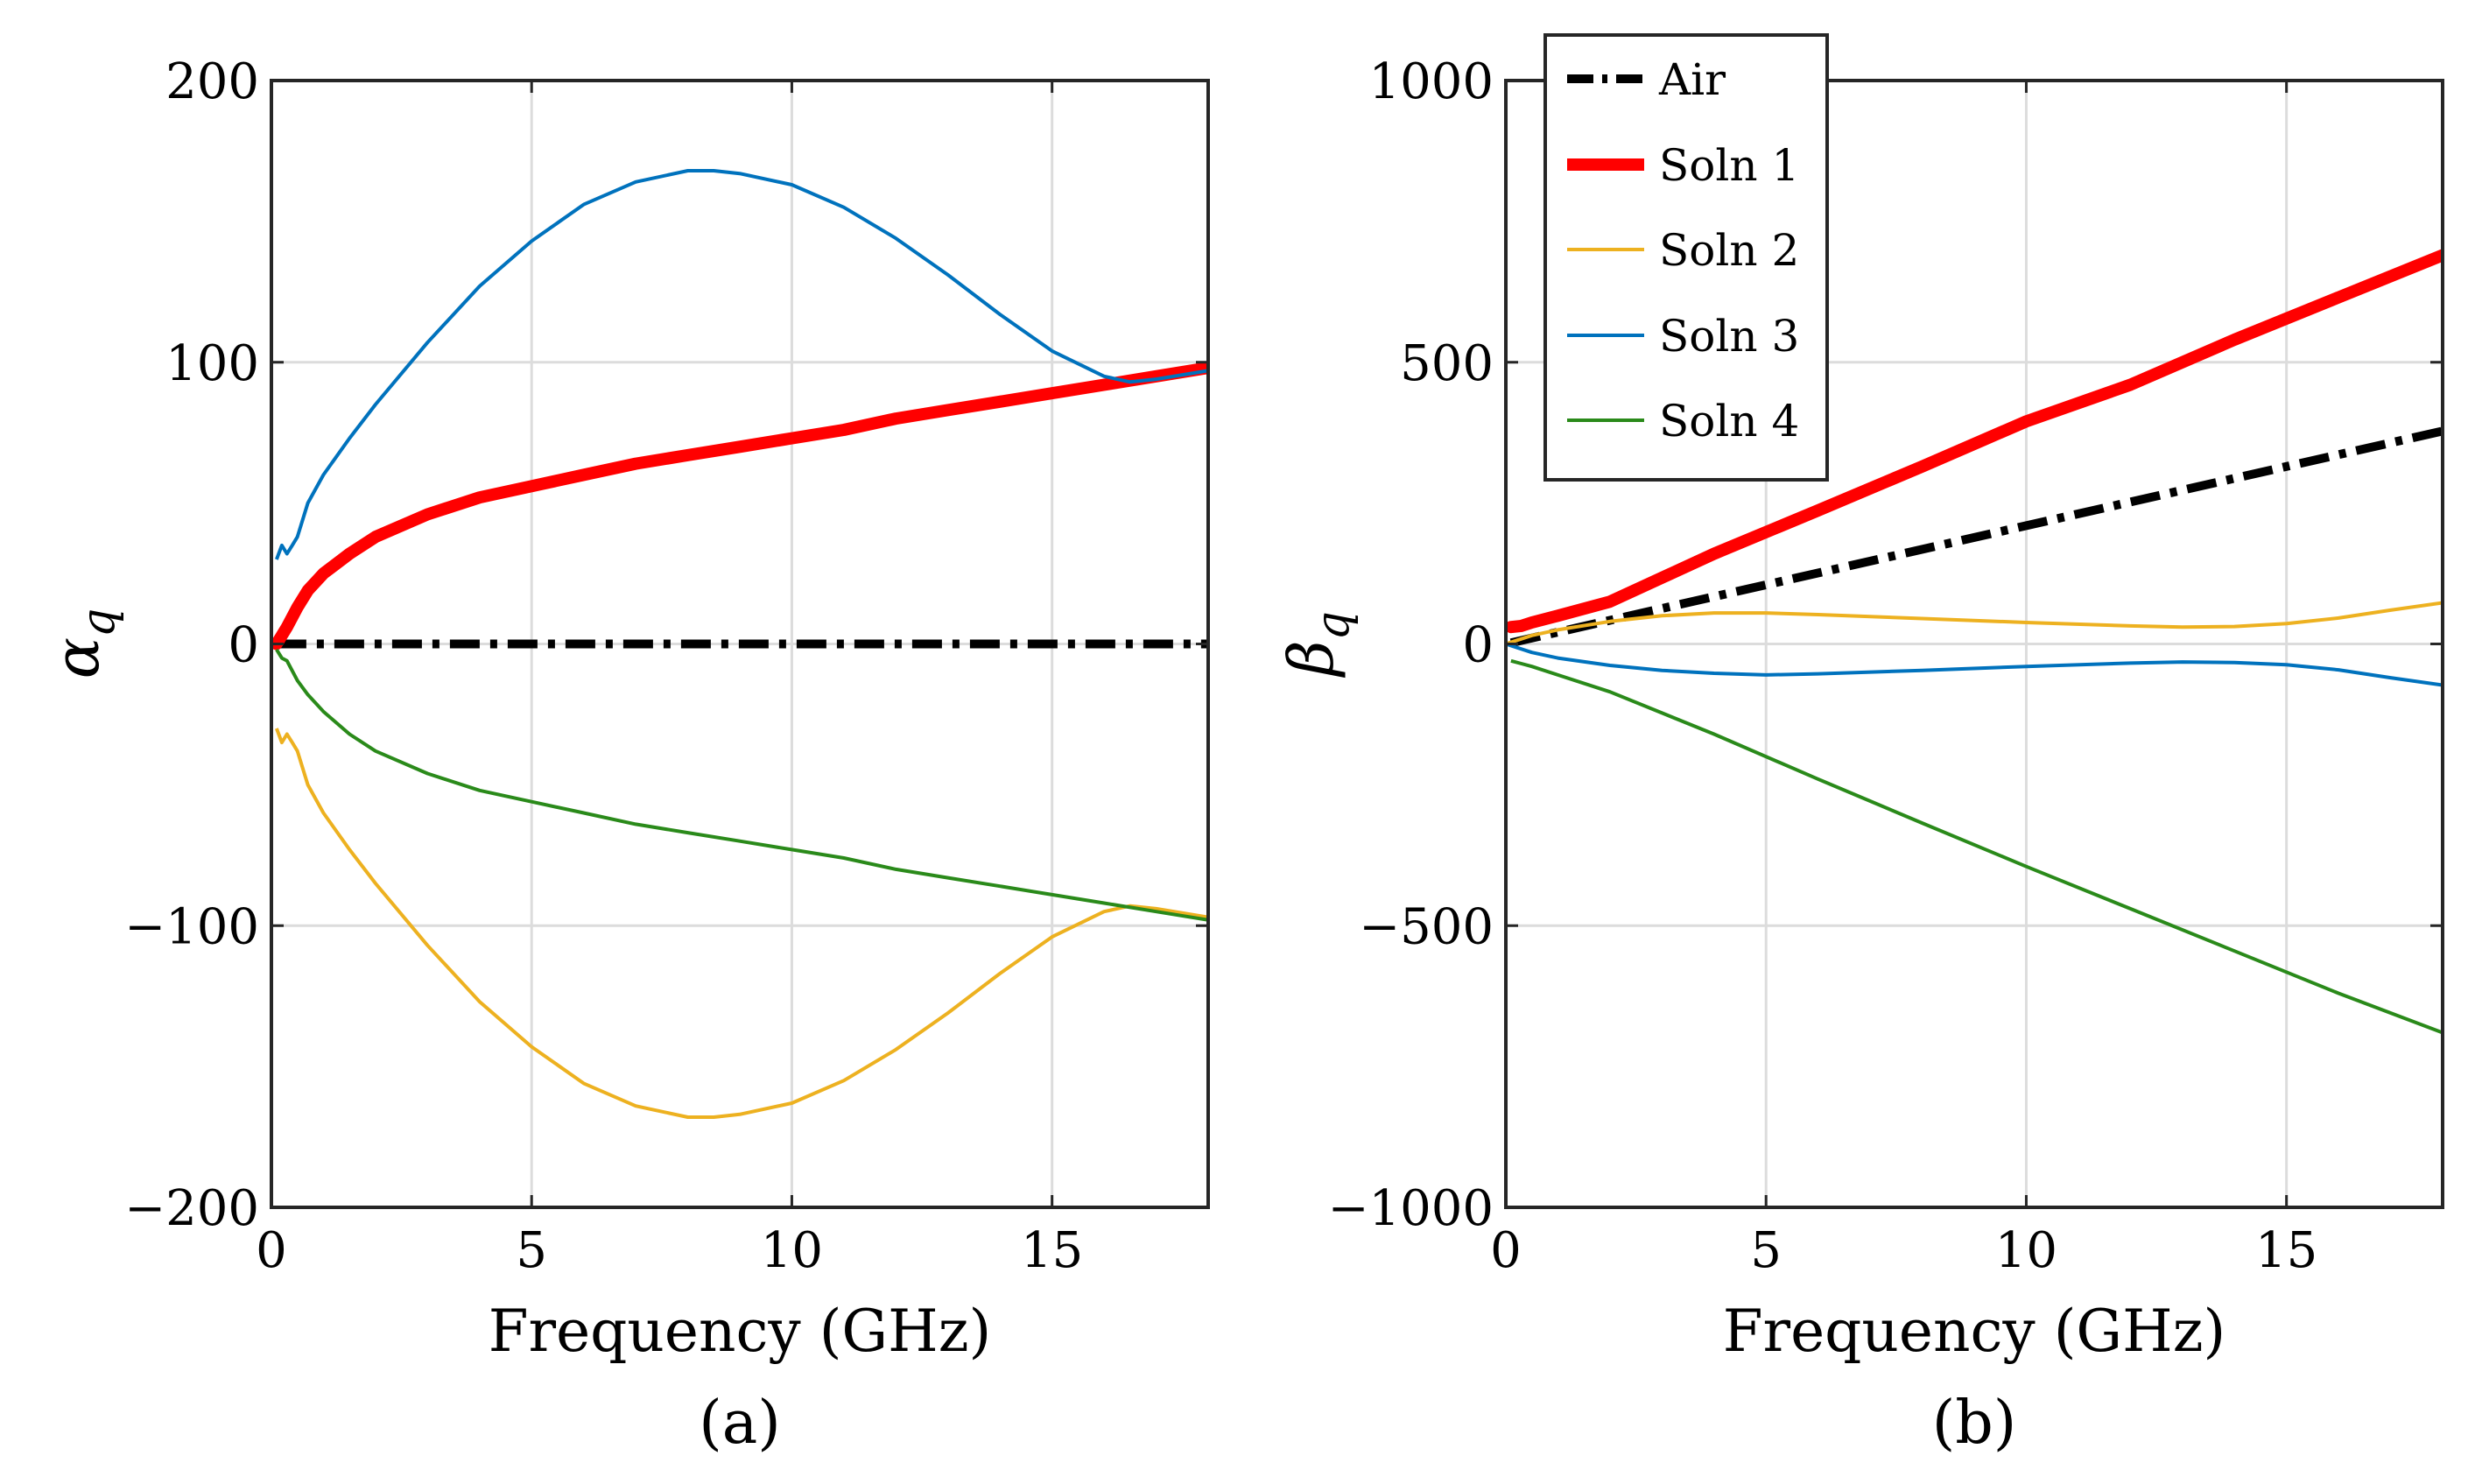 The width and height of the screenshot is (2468, 1484). Describe the element at coordinates (212, 363) in the screenshot. I see `panel-a-ytick-label: 100` at that location.